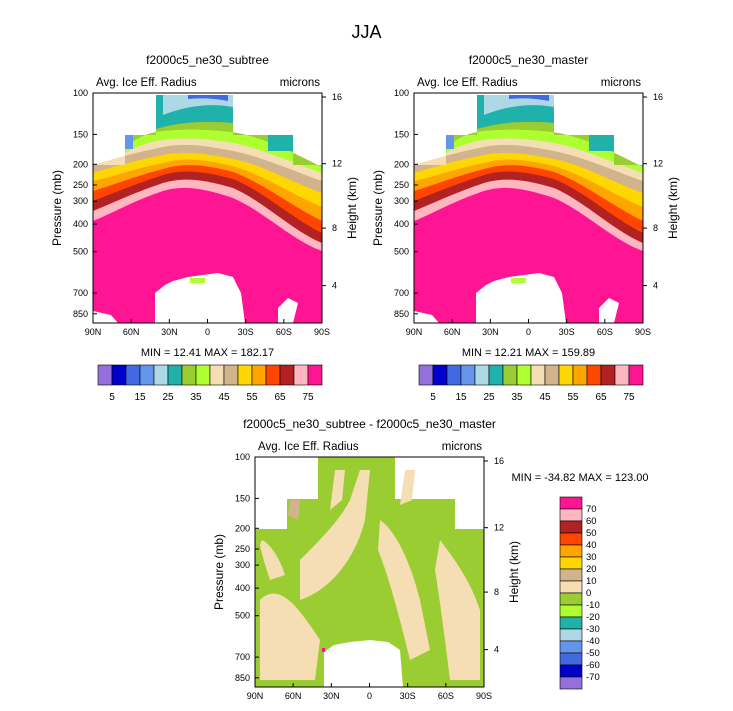 This screenshot has height=711, width=733. Describe the element at coordinates (629, 397) in the screenshot. I see `colorbar-label: 75` at that location.